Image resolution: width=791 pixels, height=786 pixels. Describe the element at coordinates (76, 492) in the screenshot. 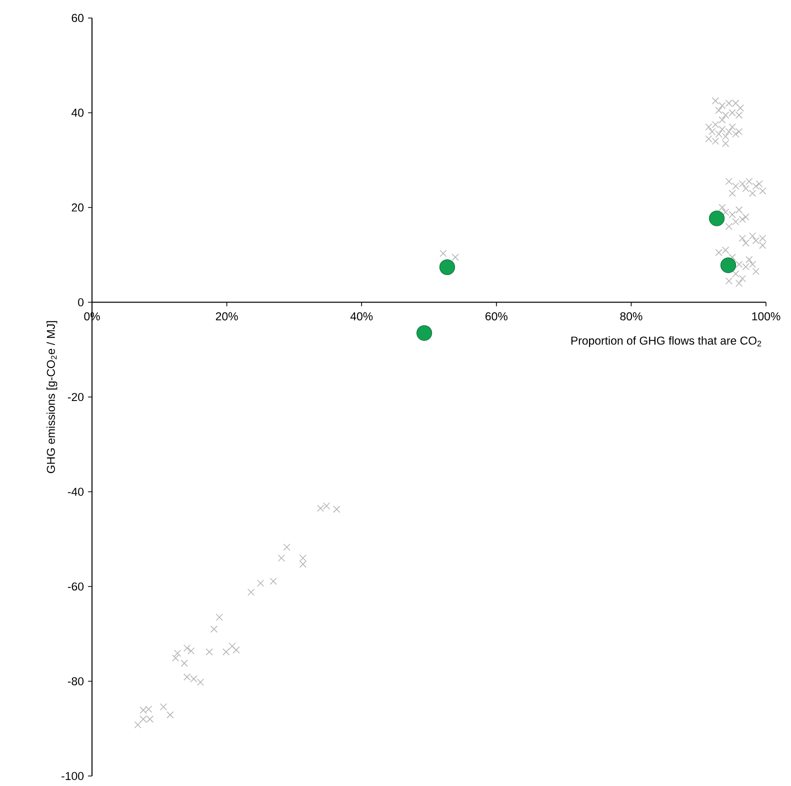

I see `y-tick-label: -40` at that location.